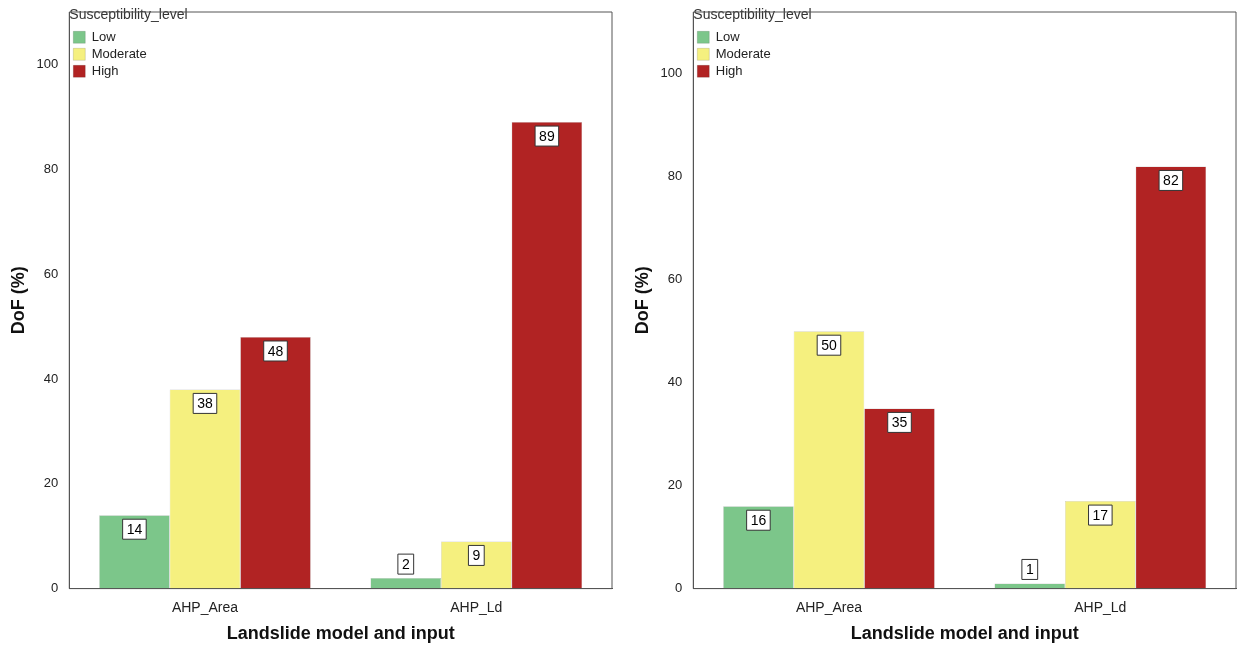  Describe the element at coordinates (1100, 514) in the screenshot. I see `data-label: 17` at that location.